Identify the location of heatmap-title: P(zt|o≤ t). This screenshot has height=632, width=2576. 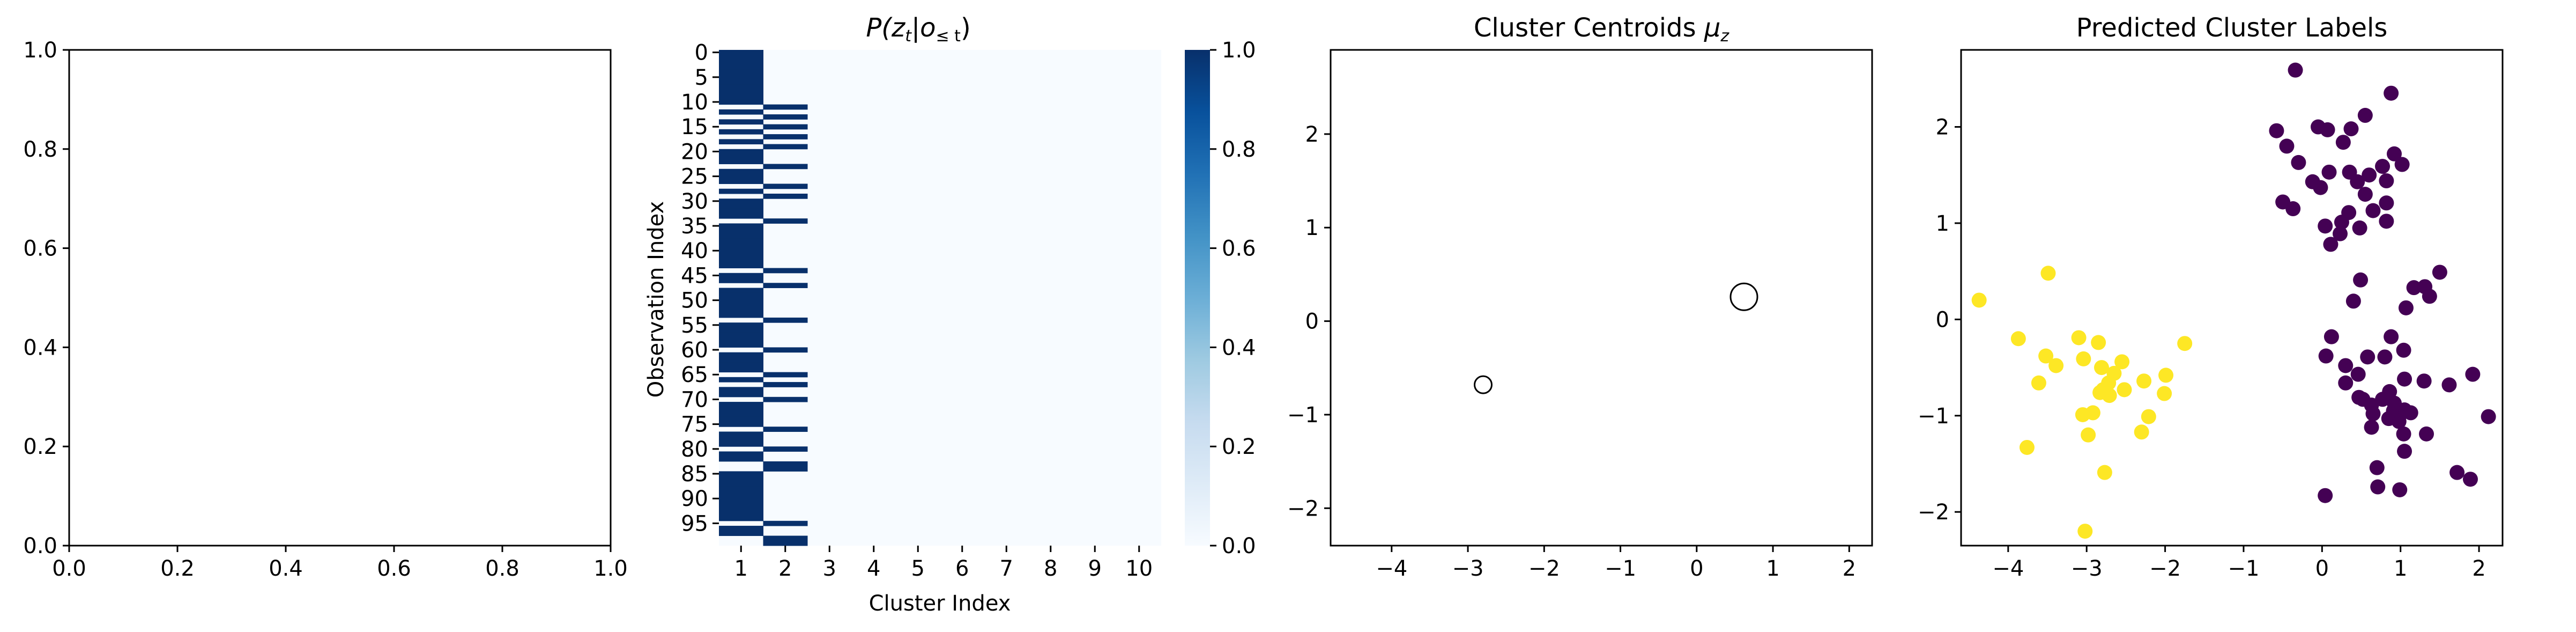
(918, 29).